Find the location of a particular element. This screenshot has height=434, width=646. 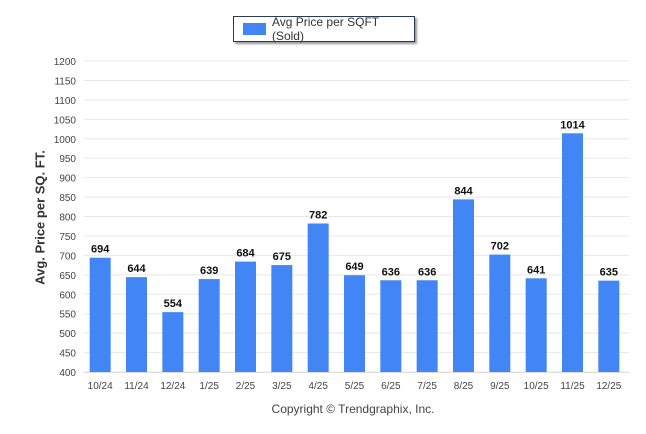

y-tick-label: 900 is located at coordinates (67, 179).